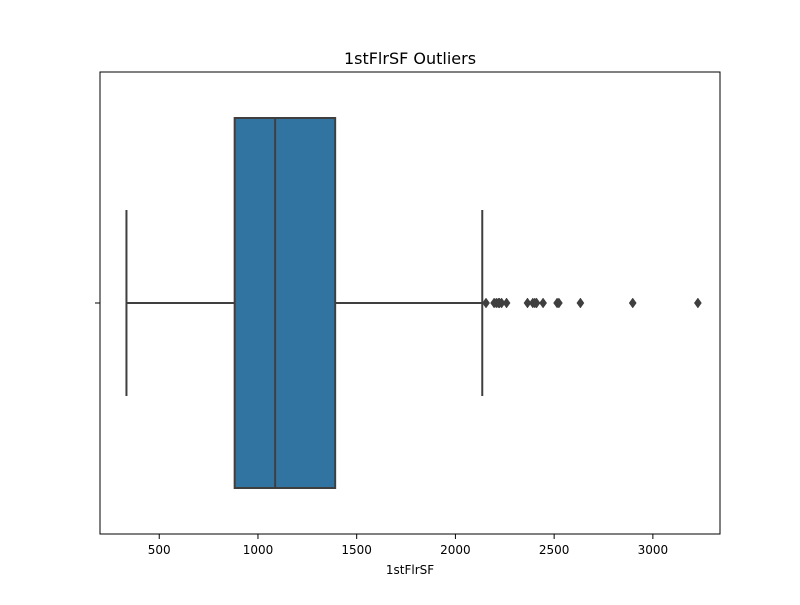 Image resolution: width=800 pixels, height=605 pixels. What do you see at coordinates (258, 550) in the screenshot?
I see `x-tick-label: 1000` at bounding box center [258, 550].